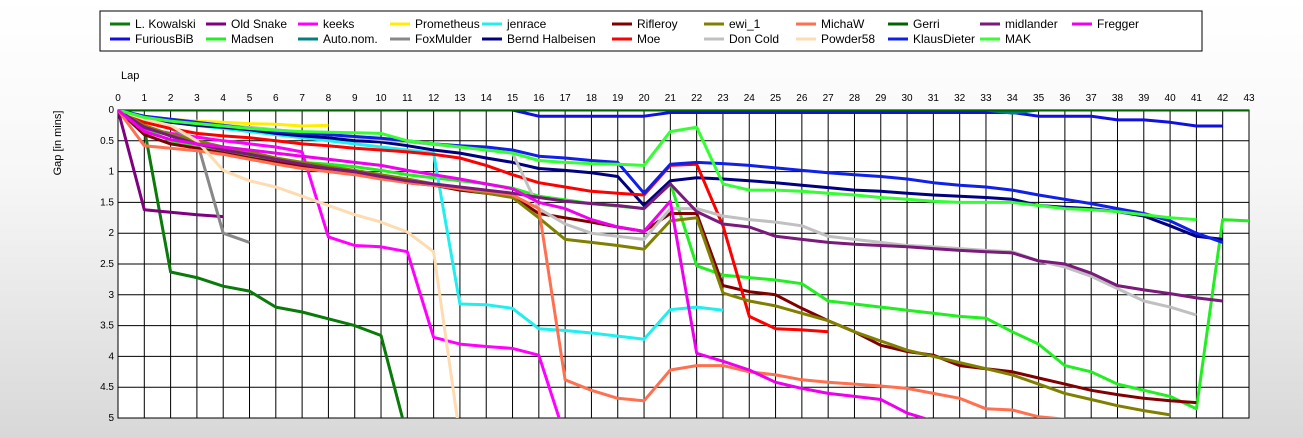  What do you see at coordinates (908, 98) in the screenshot?
I see `x-tick-label-30: 30` at bounding box center [908, 98].